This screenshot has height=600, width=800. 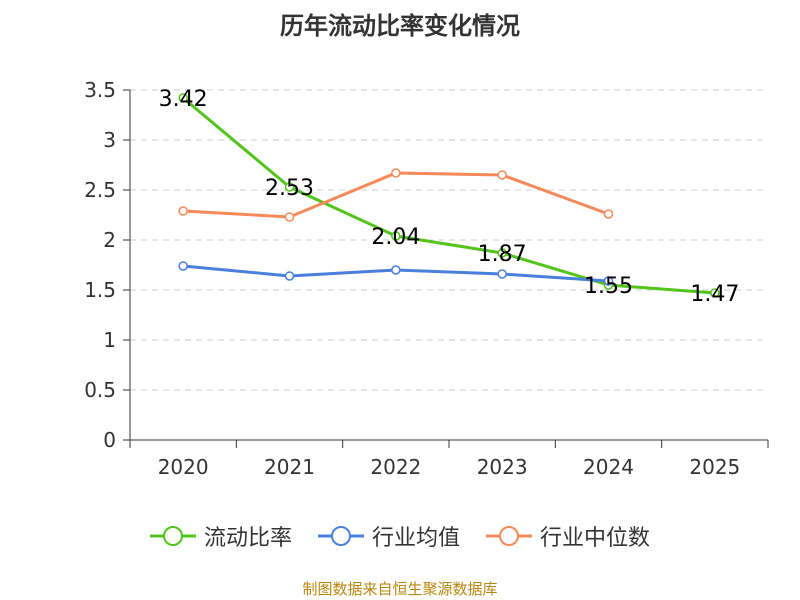 What do you see at coordinates (400, 26) in the screenshot?
I see `chart-title: 历年流动比率变化情况` at bounding box center [400, 26].